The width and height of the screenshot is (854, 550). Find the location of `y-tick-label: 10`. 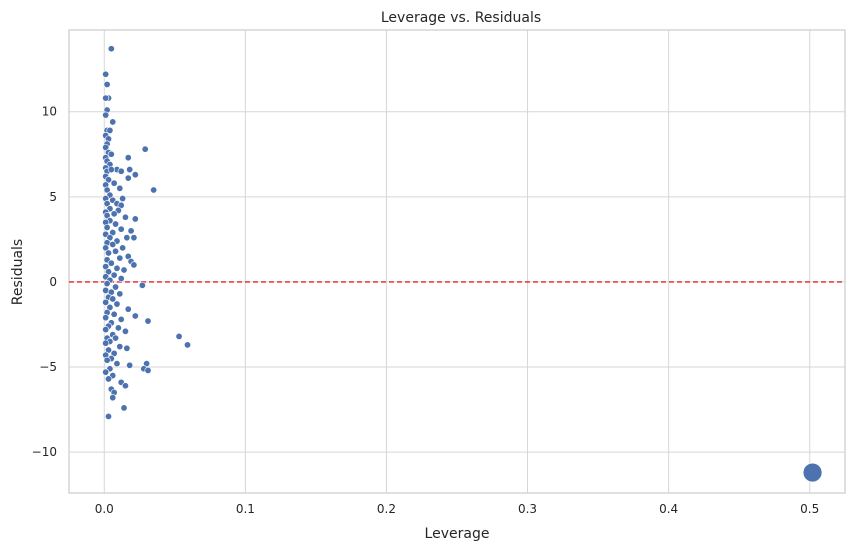

y-tick-label: 10 is located at coordinates (49, 112).